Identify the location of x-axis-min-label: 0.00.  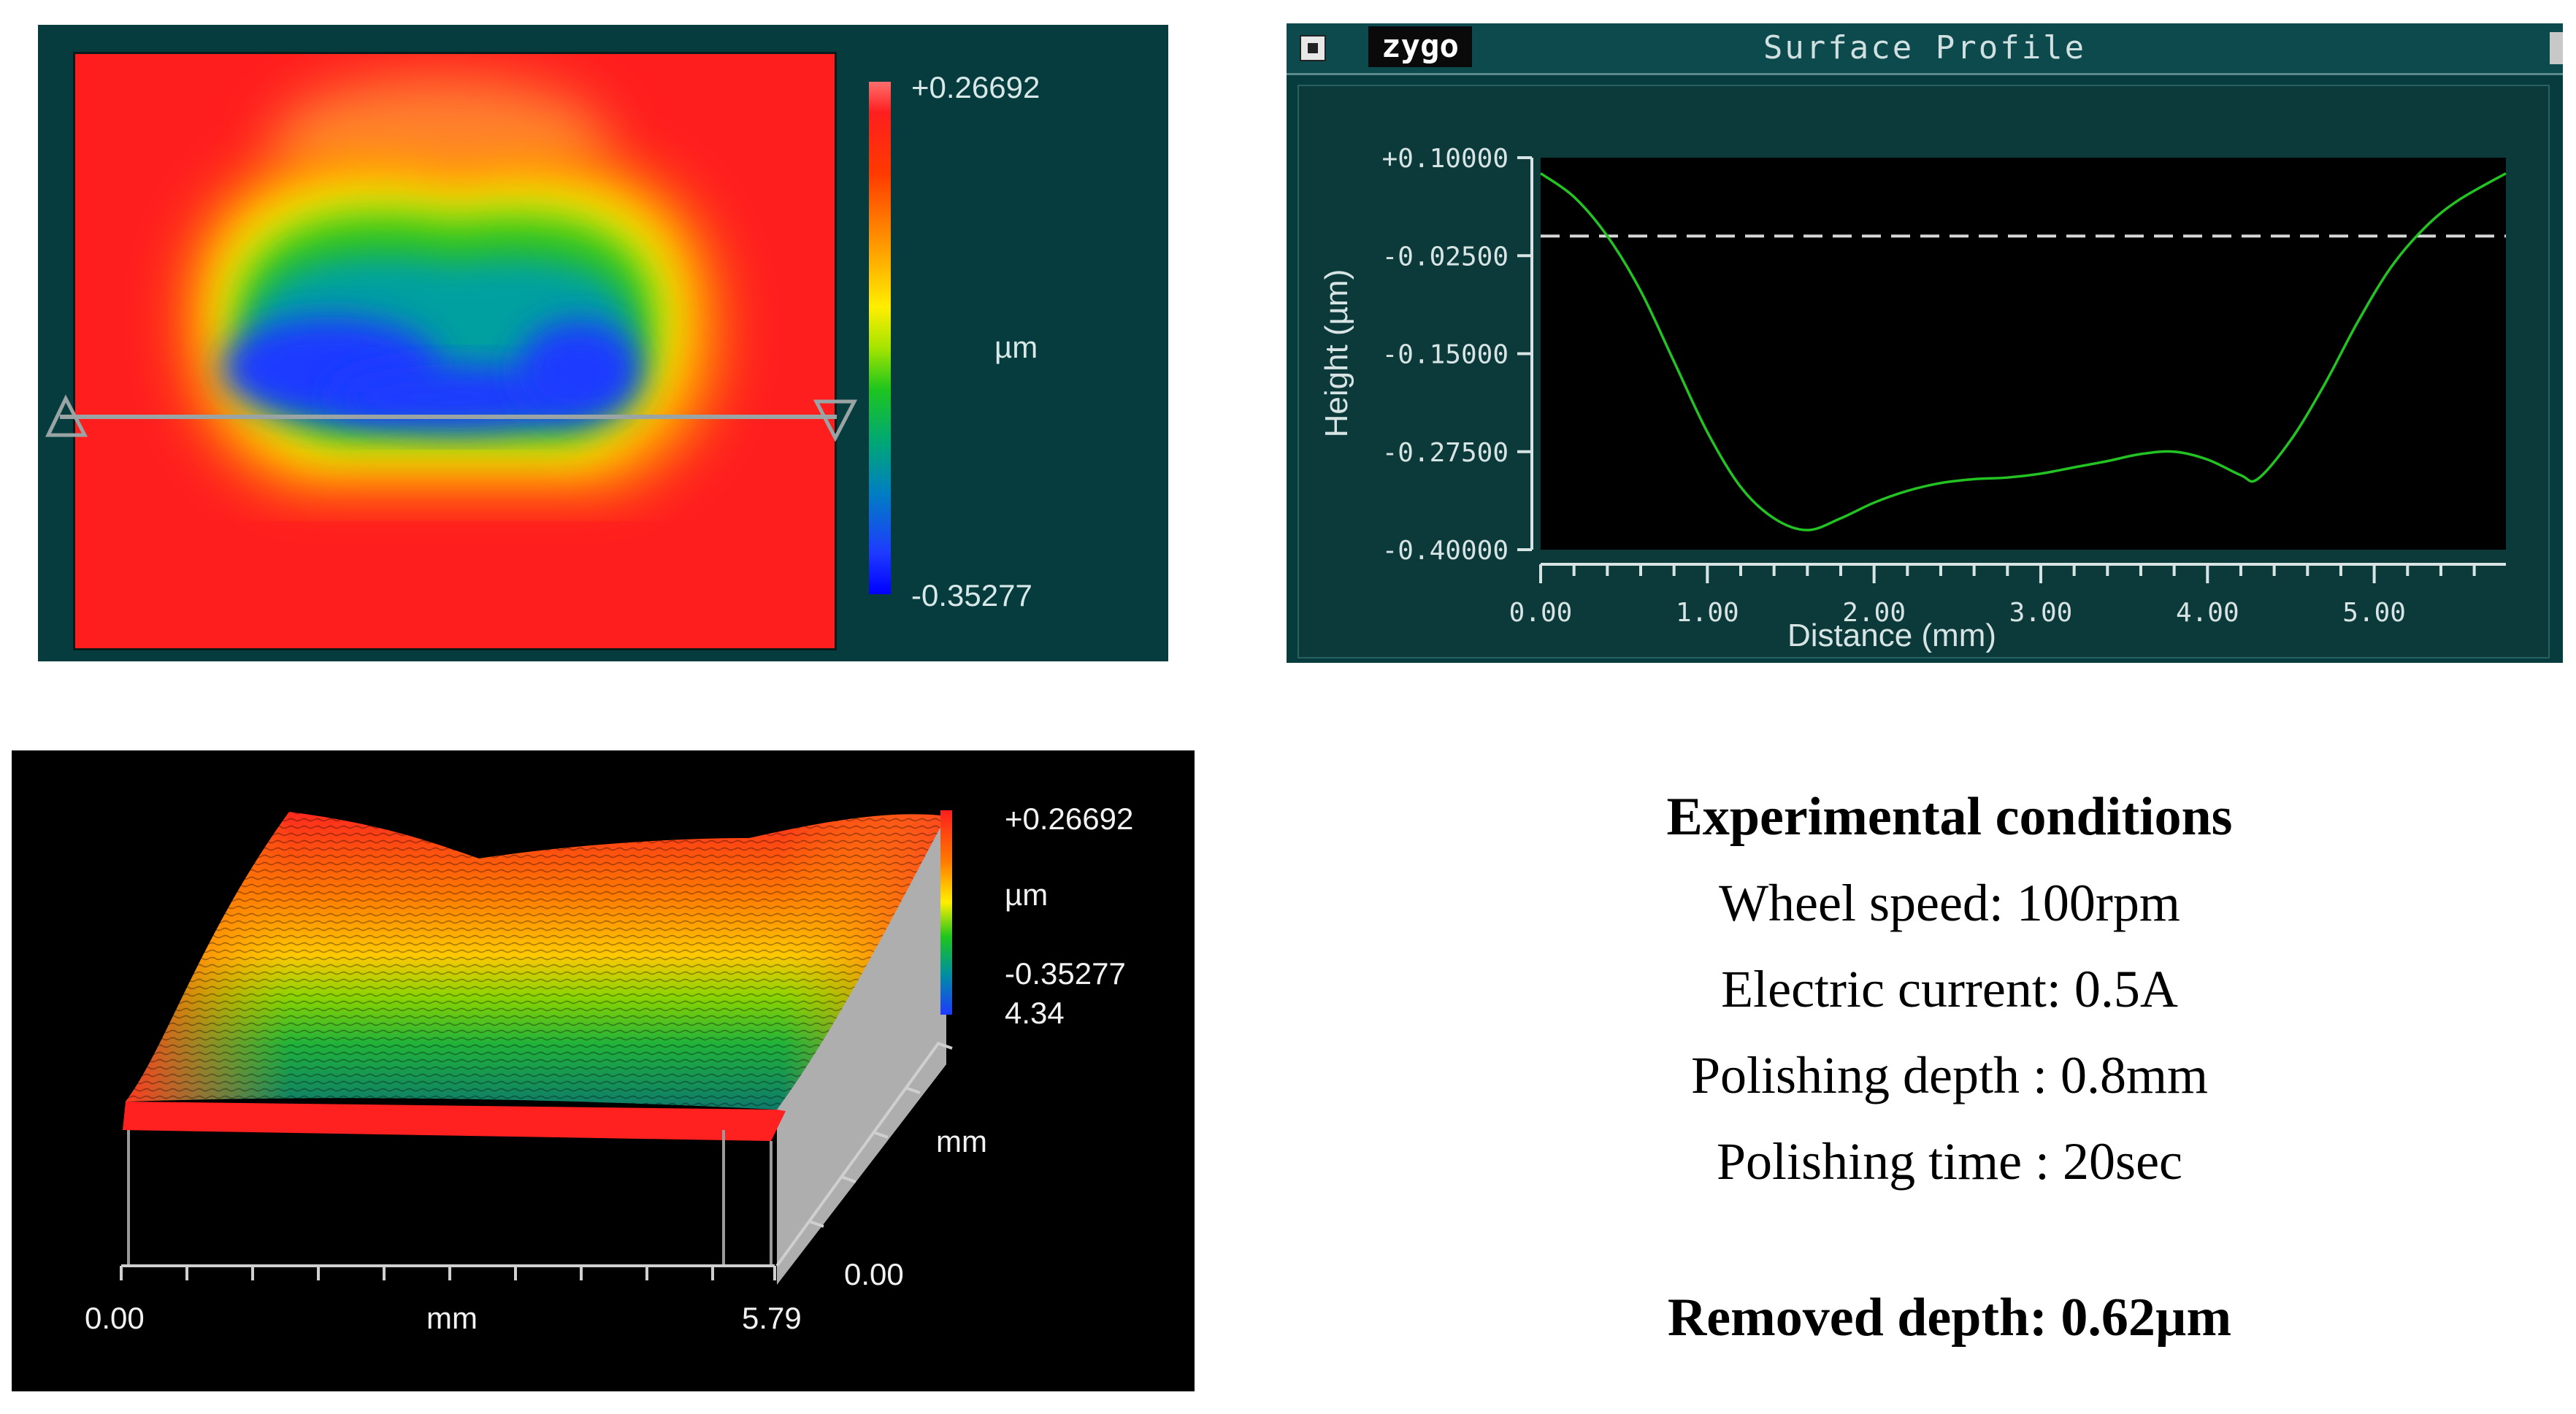
(115, 1318).